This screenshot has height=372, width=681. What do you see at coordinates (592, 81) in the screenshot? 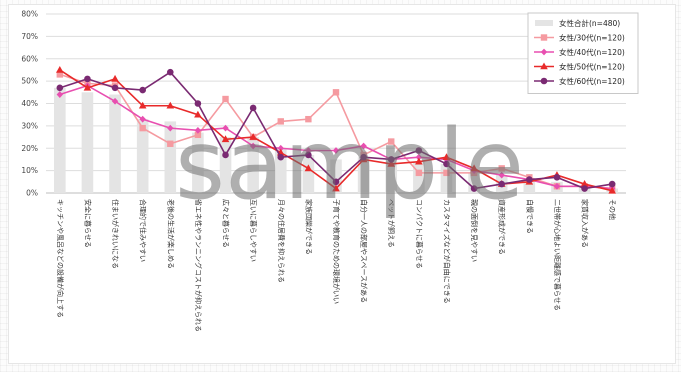
I see `legend-label: 女性/60代(n=120)` at bounding box center [592, 81].